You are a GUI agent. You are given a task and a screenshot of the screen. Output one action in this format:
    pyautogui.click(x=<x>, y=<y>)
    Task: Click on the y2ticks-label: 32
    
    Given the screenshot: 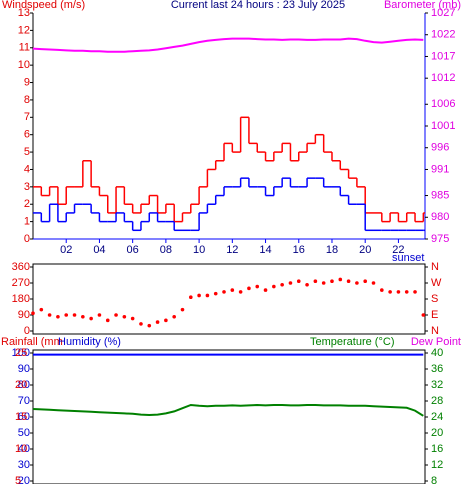 What is the action you would take?
    pyautogui.click(x=437, y=385)
    